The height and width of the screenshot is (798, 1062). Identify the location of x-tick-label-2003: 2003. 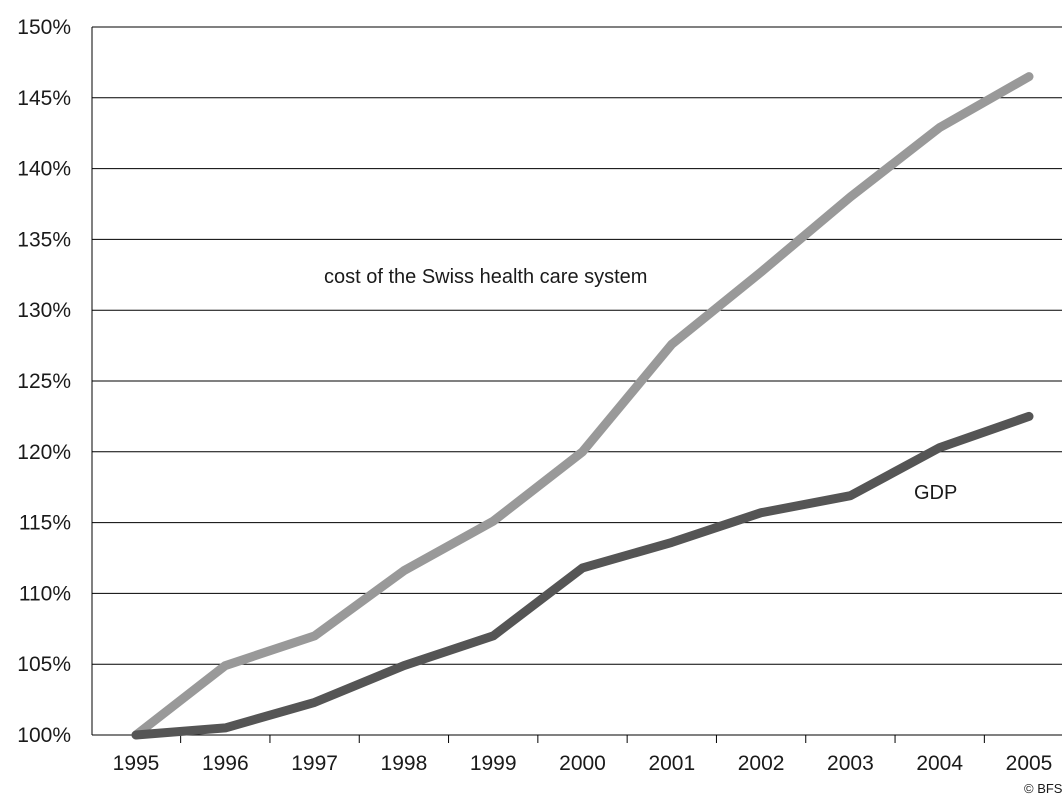
(850, 763).